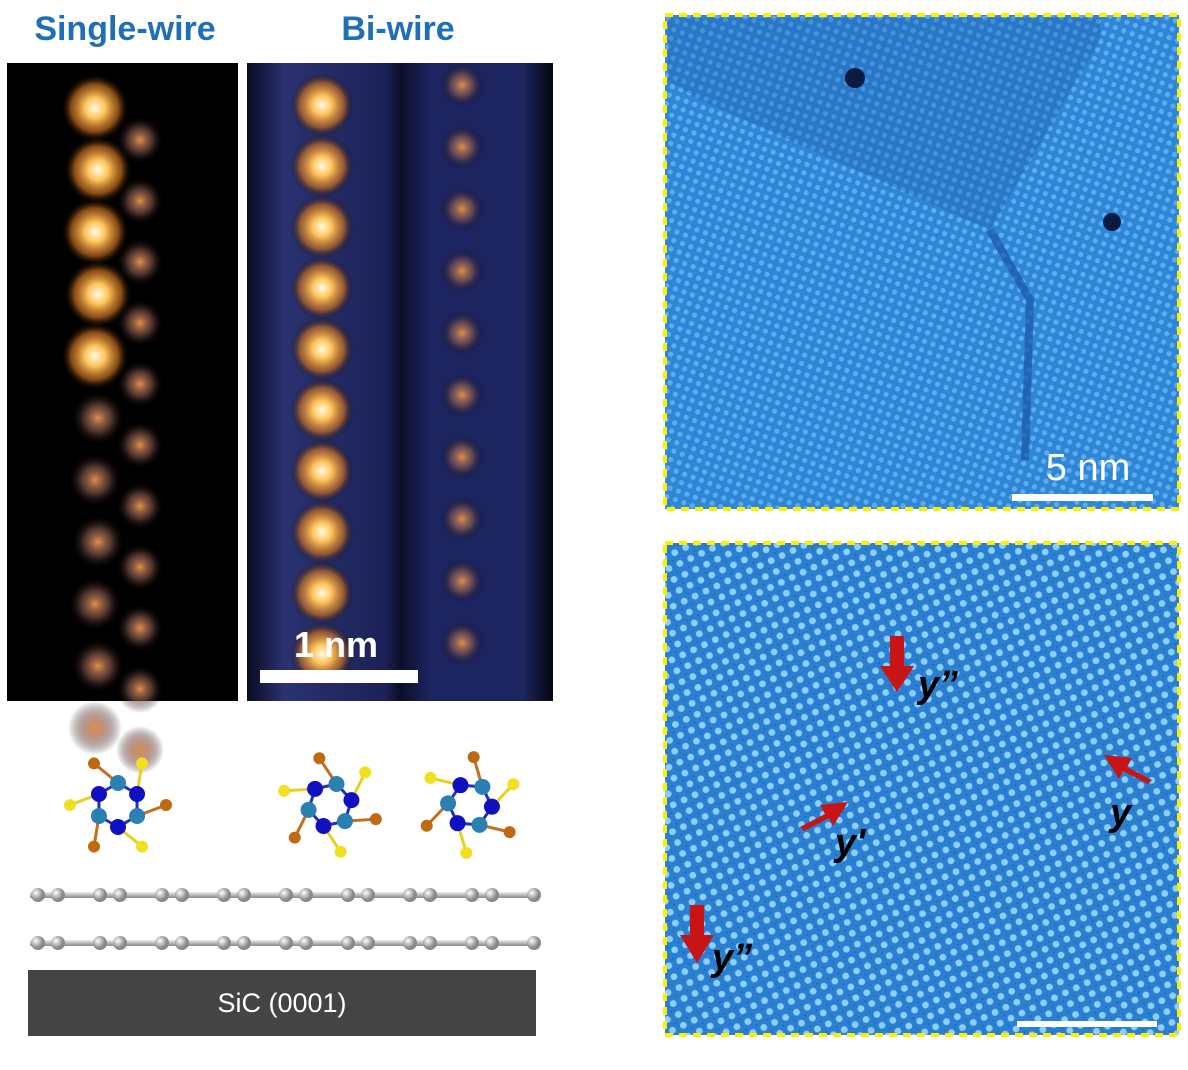 The height and width of the screenshot is (1070, 1188). Describe the element at coordinates (1010, 344) in the screenshot. I see `domain-boundary` at that location.